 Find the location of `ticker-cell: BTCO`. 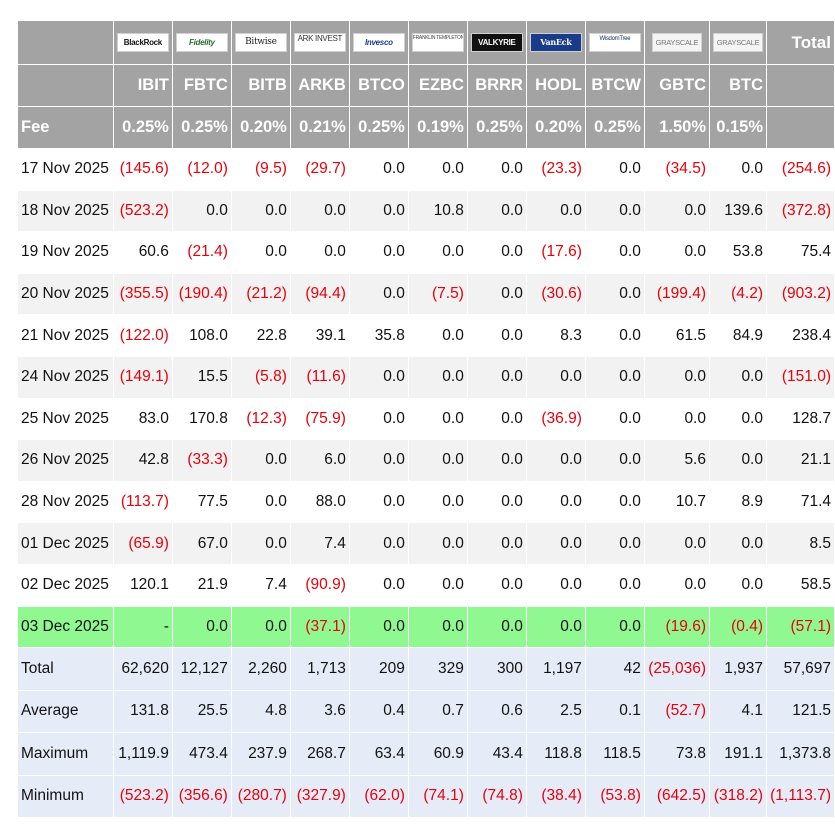

ticker-cell: BTCO is located at coordinates (378, 85).